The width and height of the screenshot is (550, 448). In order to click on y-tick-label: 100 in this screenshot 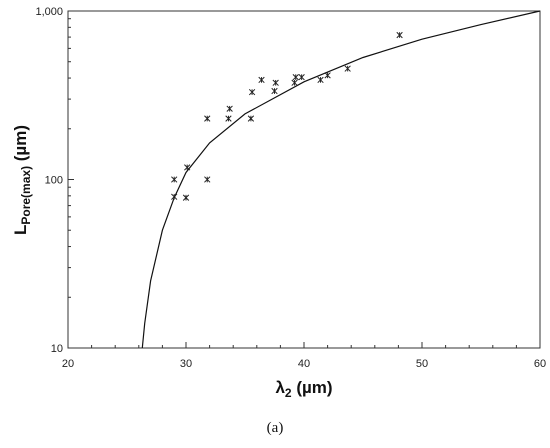, I will do `click(54, 181)`.